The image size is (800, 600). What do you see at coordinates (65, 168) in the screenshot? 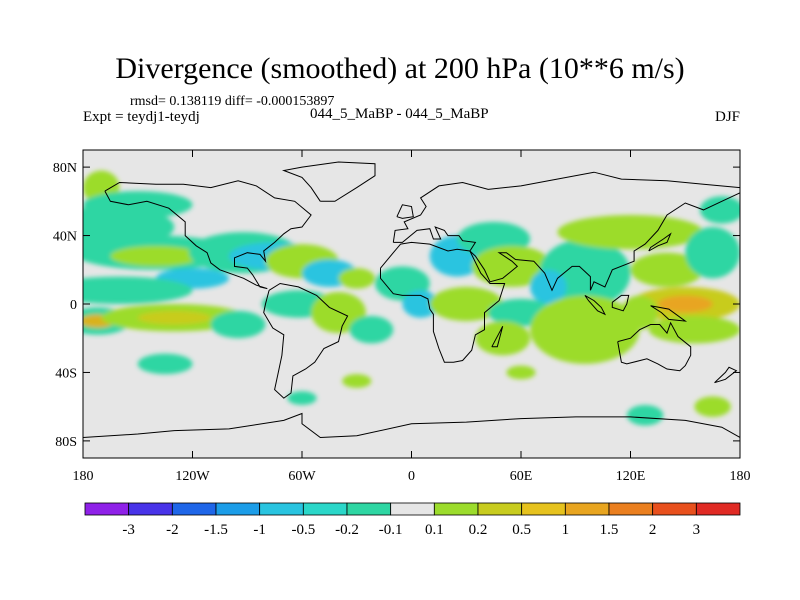
I see `y-tick-label: 80N` at bounding box center [65, 168].